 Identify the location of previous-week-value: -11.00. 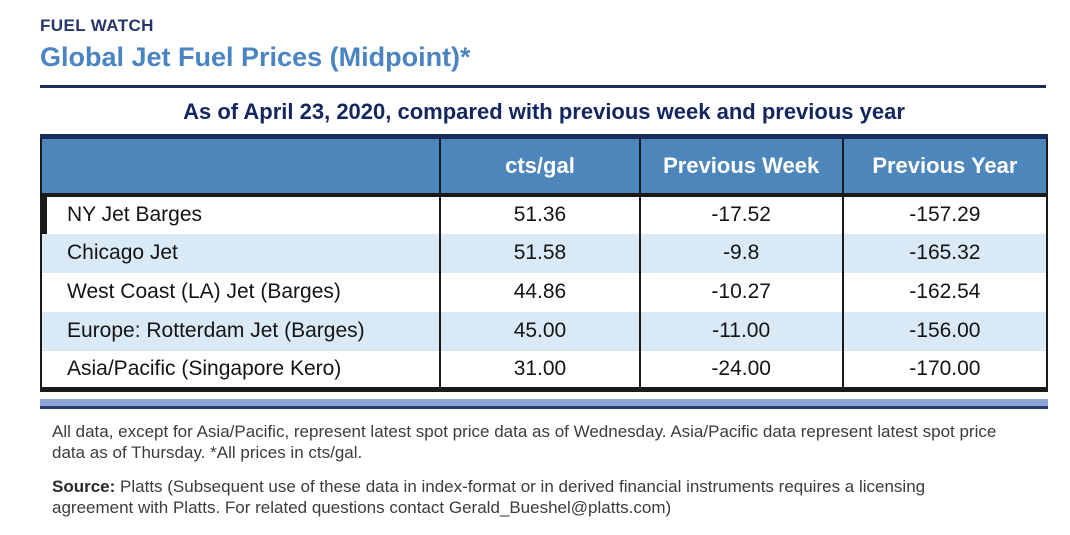
(740, 331).